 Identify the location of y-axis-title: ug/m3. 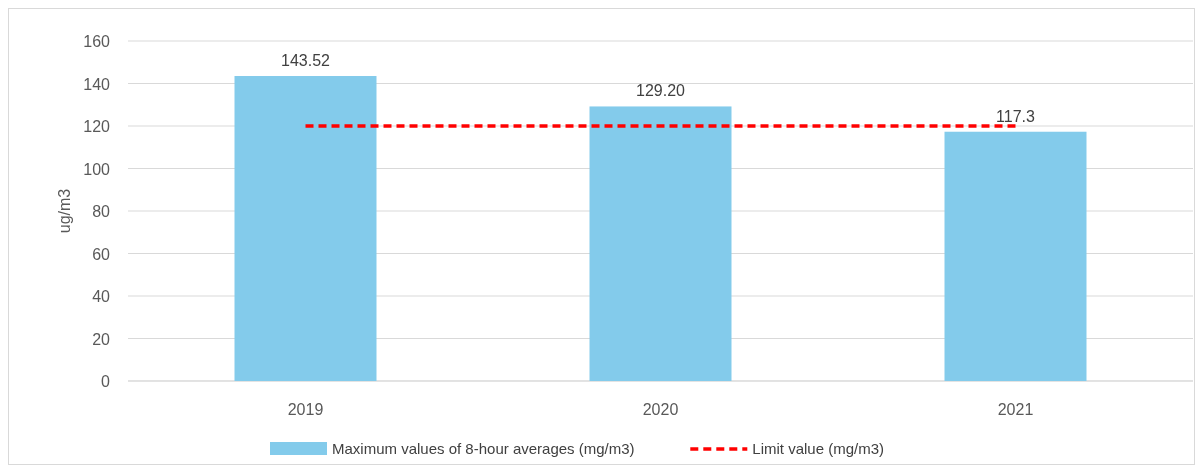
(64, 211).